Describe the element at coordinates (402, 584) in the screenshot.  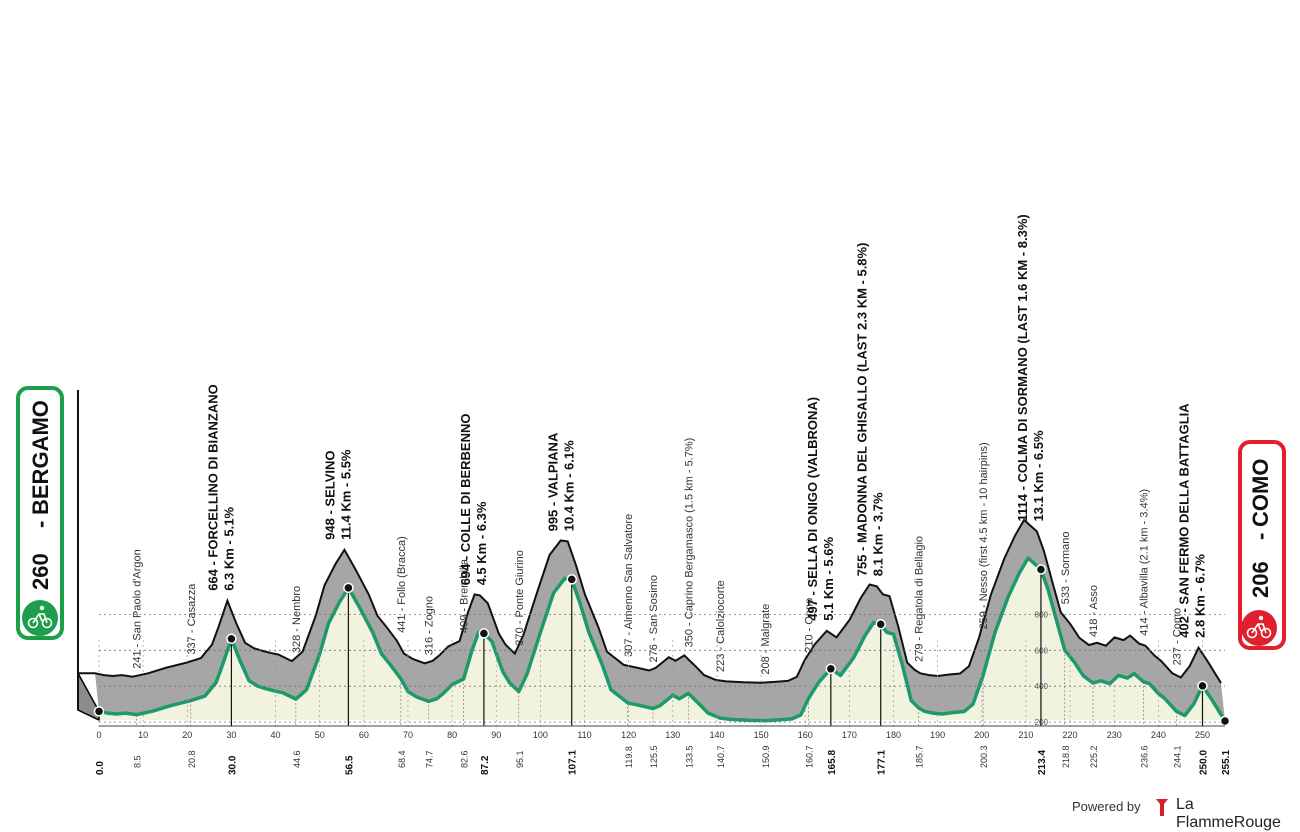
I see `waypoint-label: 441 - Follo (Bracca)` at that location.